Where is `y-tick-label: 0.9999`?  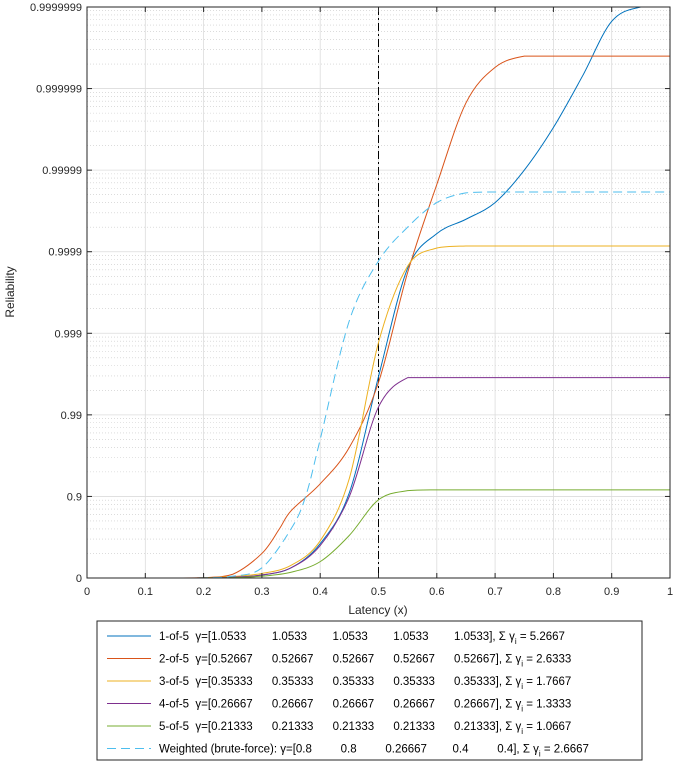
y-tick-label: 0.9999 is located at coordinates (65, 253).